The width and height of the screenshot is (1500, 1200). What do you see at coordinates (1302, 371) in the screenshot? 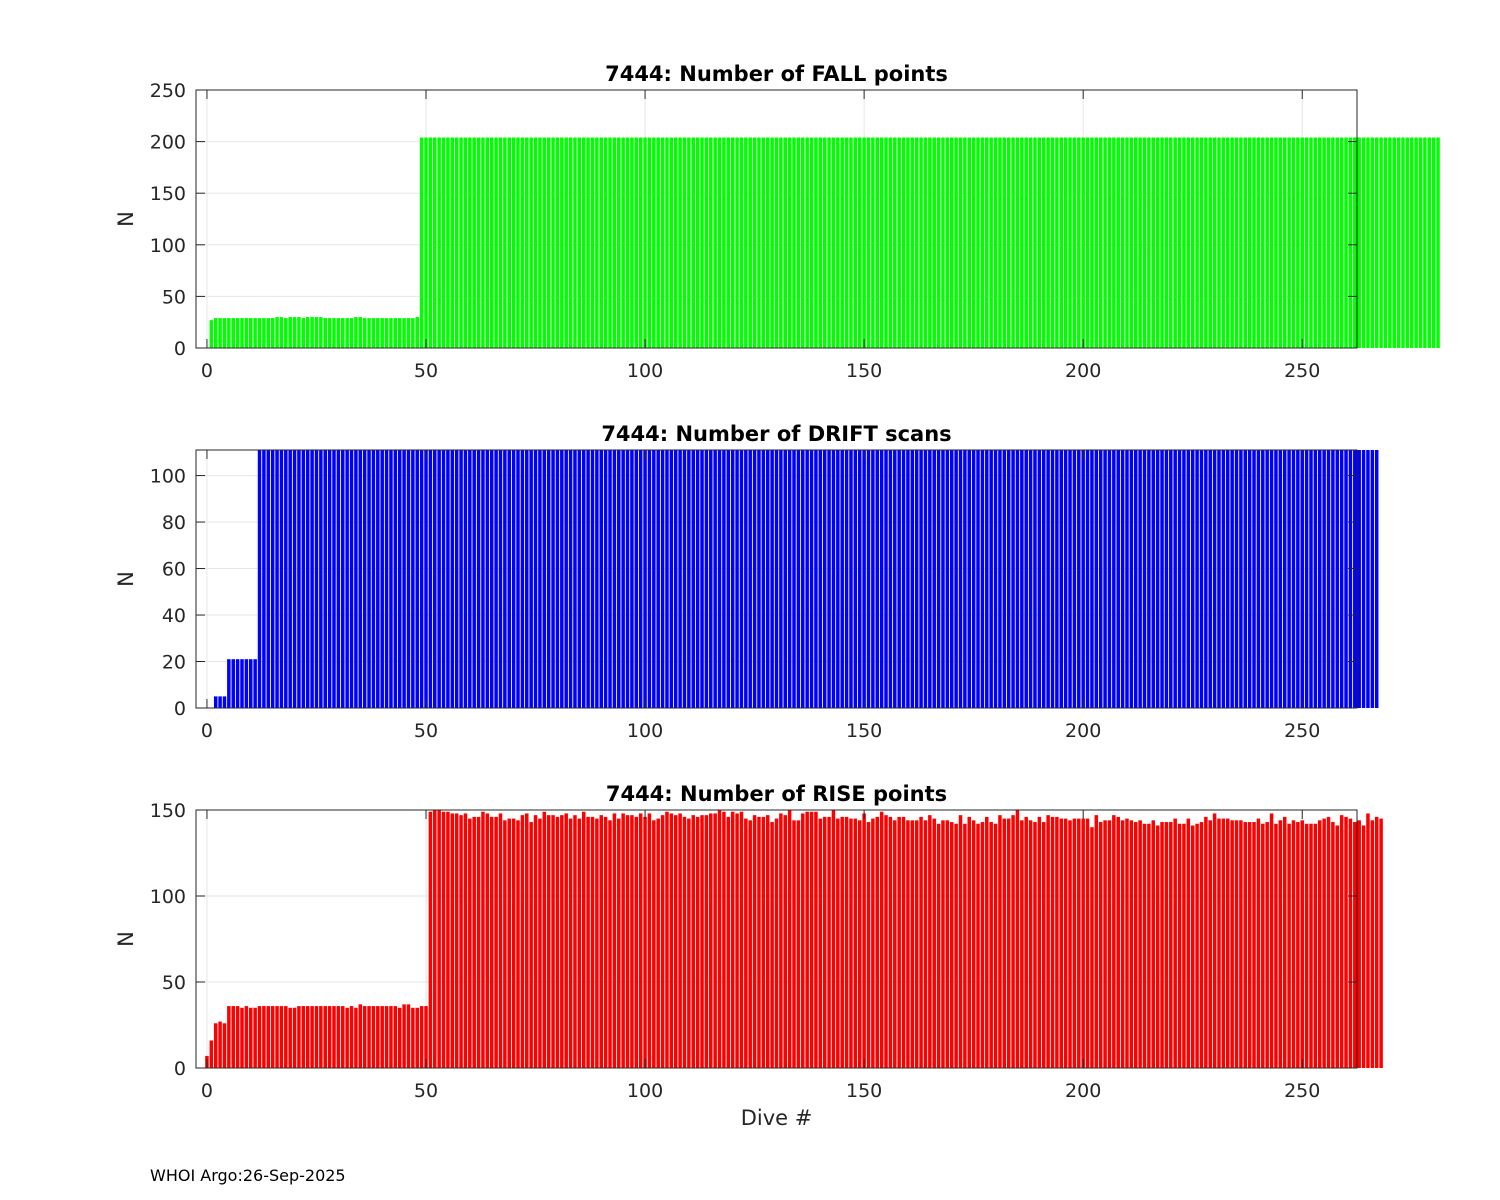
I see `x-tick-label: 250` at bounding box center [1302, 371].